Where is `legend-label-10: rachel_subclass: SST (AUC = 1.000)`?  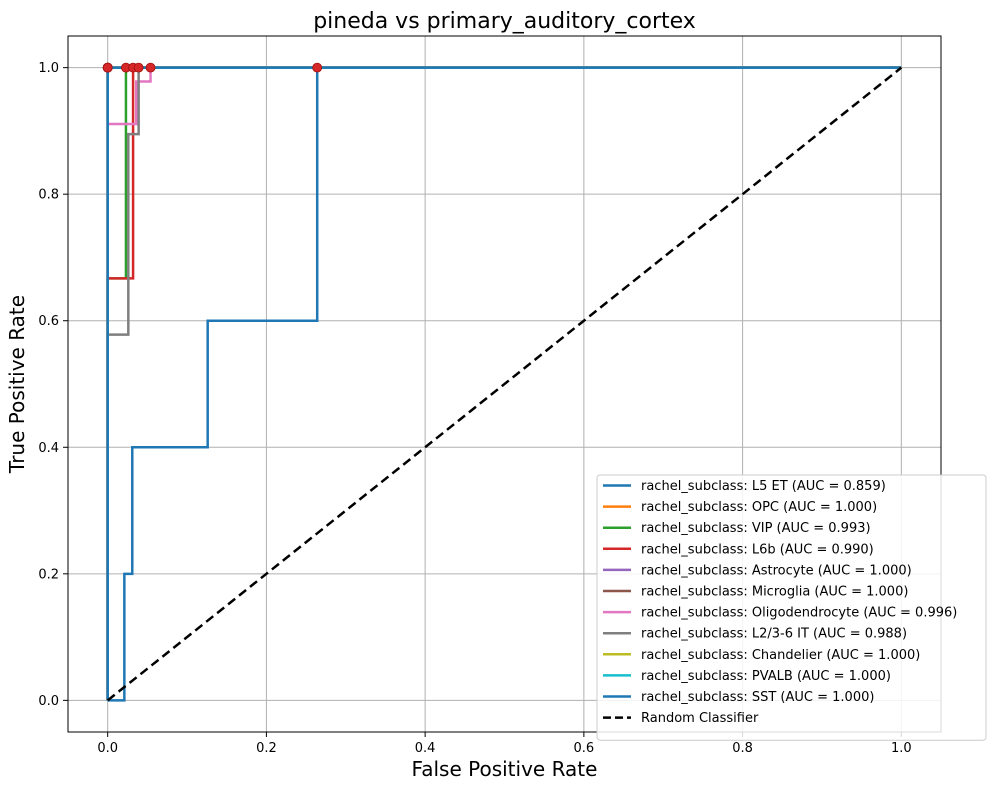 legend-label-10: rachel_subclass: SST (AUC = 1.000) is located at coordinates (757, 697).